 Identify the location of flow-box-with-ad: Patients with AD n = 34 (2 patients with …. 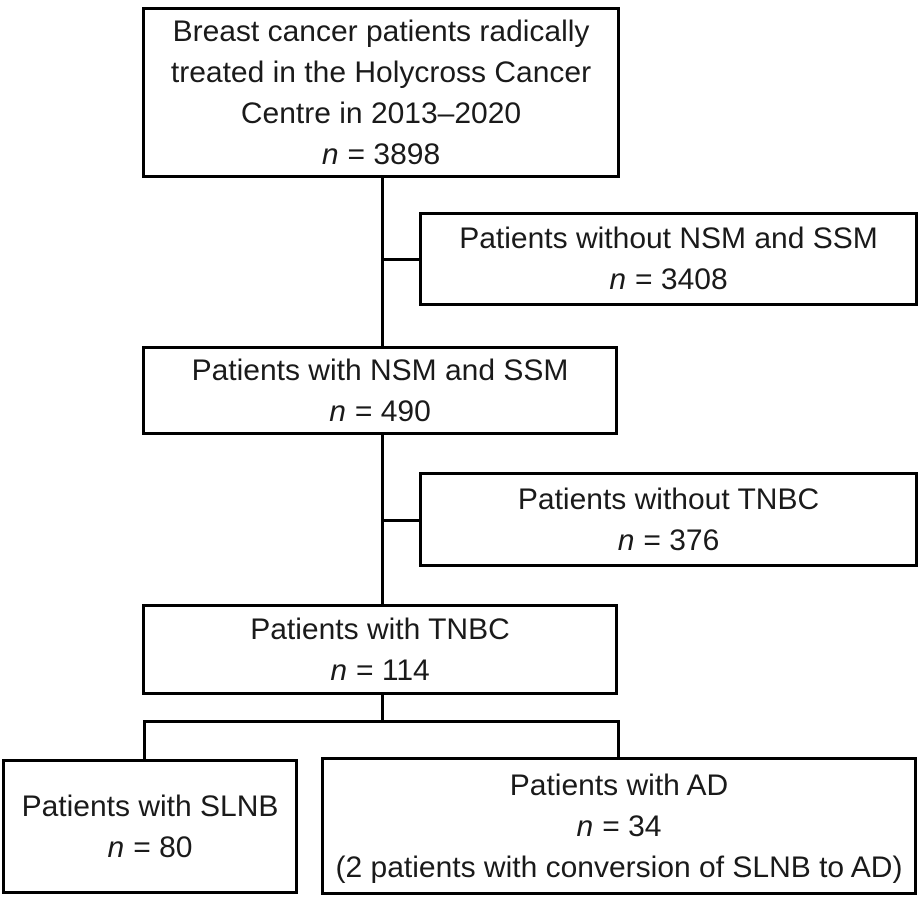
(619, 826).